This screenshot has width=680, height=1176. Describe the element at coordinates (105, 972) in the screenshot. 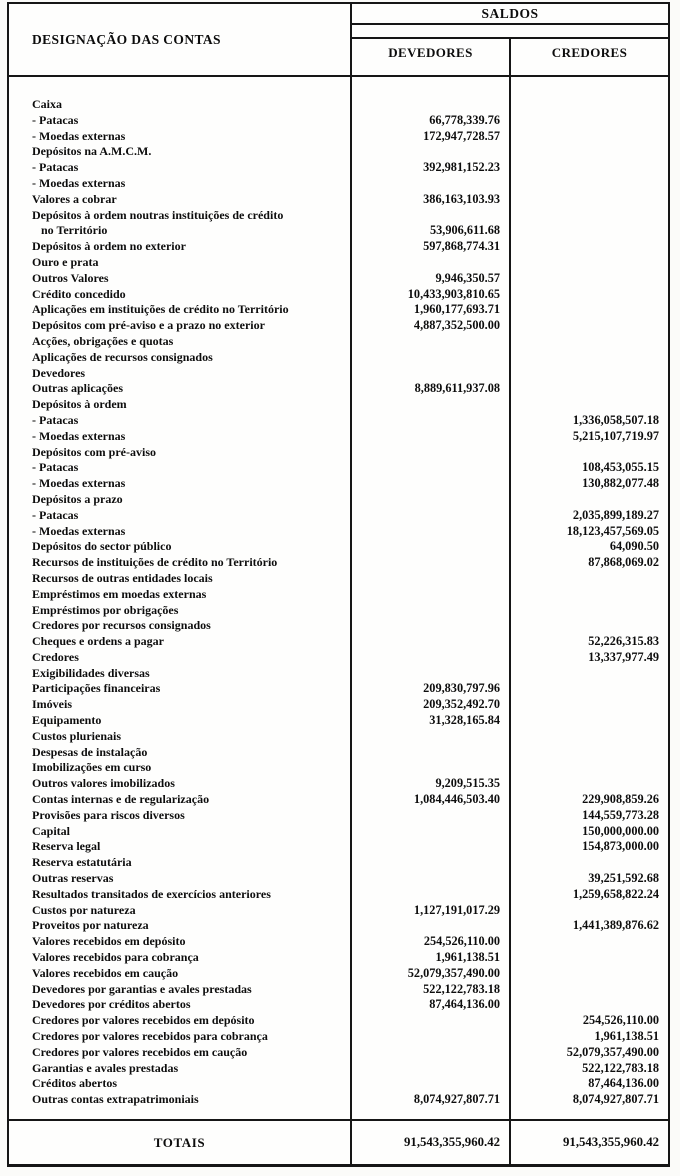

I see `account-label: Valores recebidos em caução` at that location.